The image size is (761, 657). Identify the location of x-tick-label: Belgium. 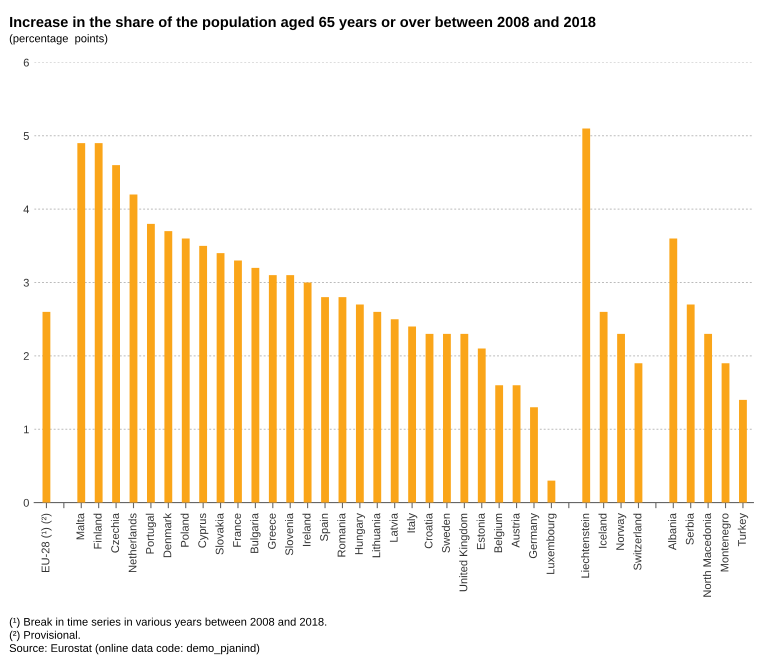
(499, 533).